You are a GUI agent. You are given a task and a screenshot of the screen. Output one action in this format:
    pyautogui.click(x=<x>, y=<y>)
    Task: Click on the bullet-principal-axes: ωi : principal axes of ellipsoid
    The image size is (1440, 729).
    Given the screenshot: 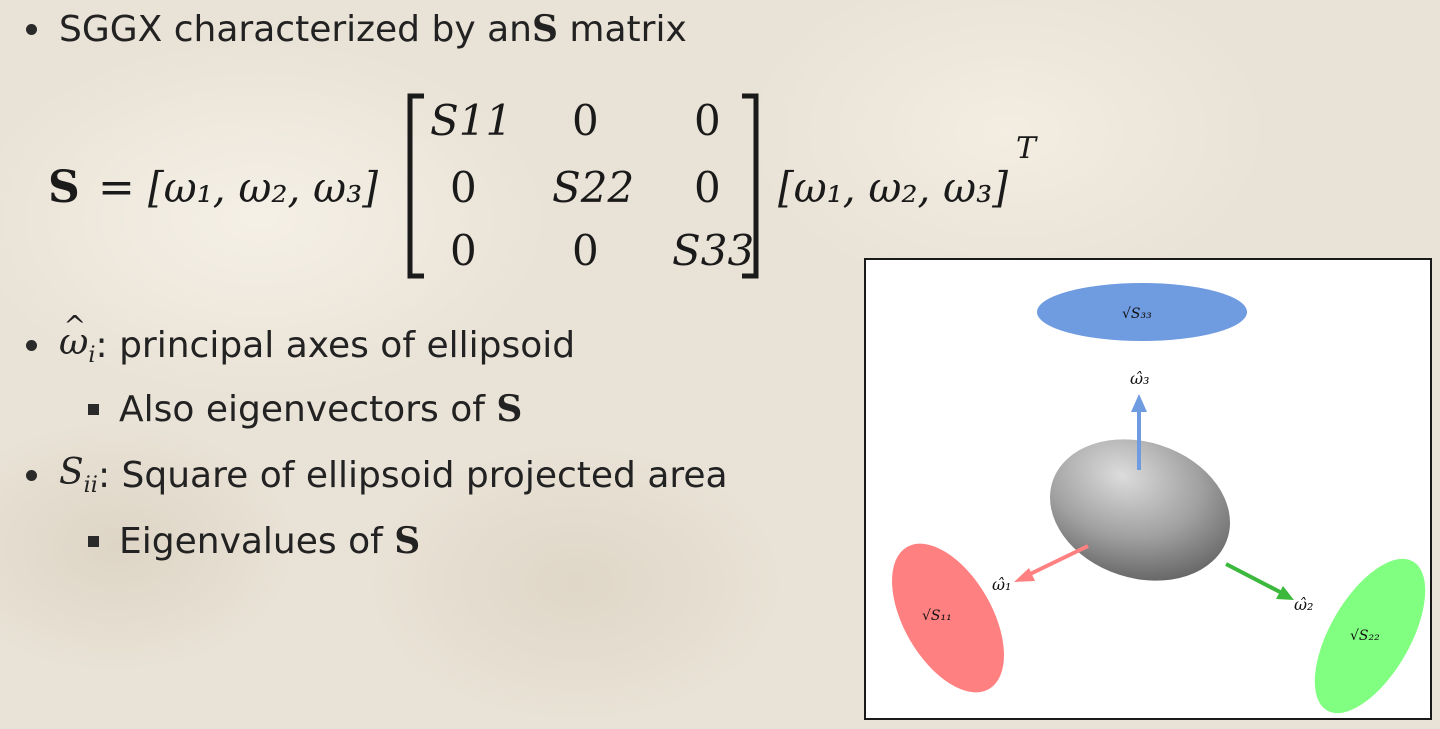 What is the action you would take?
    pyautogui.click(x=300, y=345)
    